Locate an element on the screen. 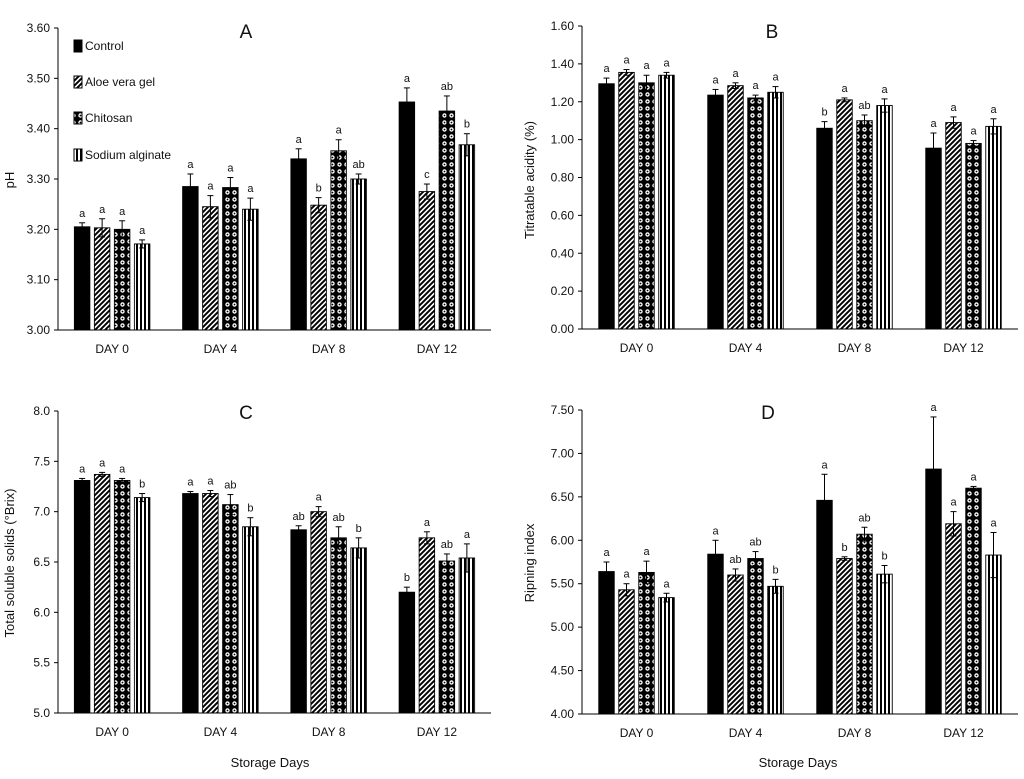 The height and width of the screenshot is (779, 1024). y-axis-title-a: pH is located at coordinates (9, 180).